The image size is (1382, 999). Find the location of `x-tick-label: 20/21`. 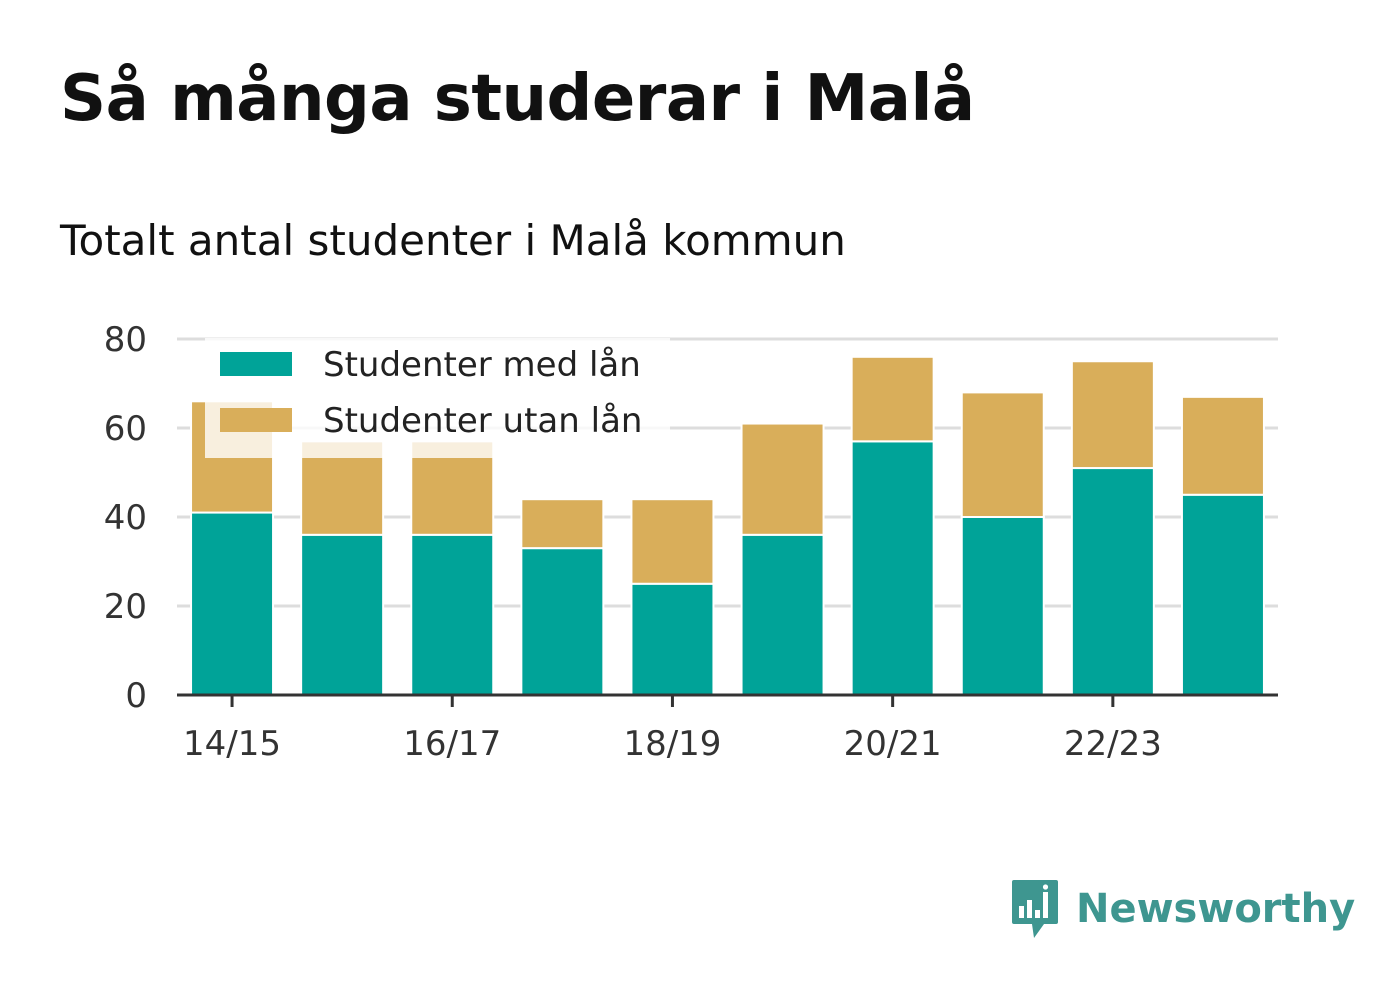

x-tick-label: 20/21 is located at coordinates (893, 744).